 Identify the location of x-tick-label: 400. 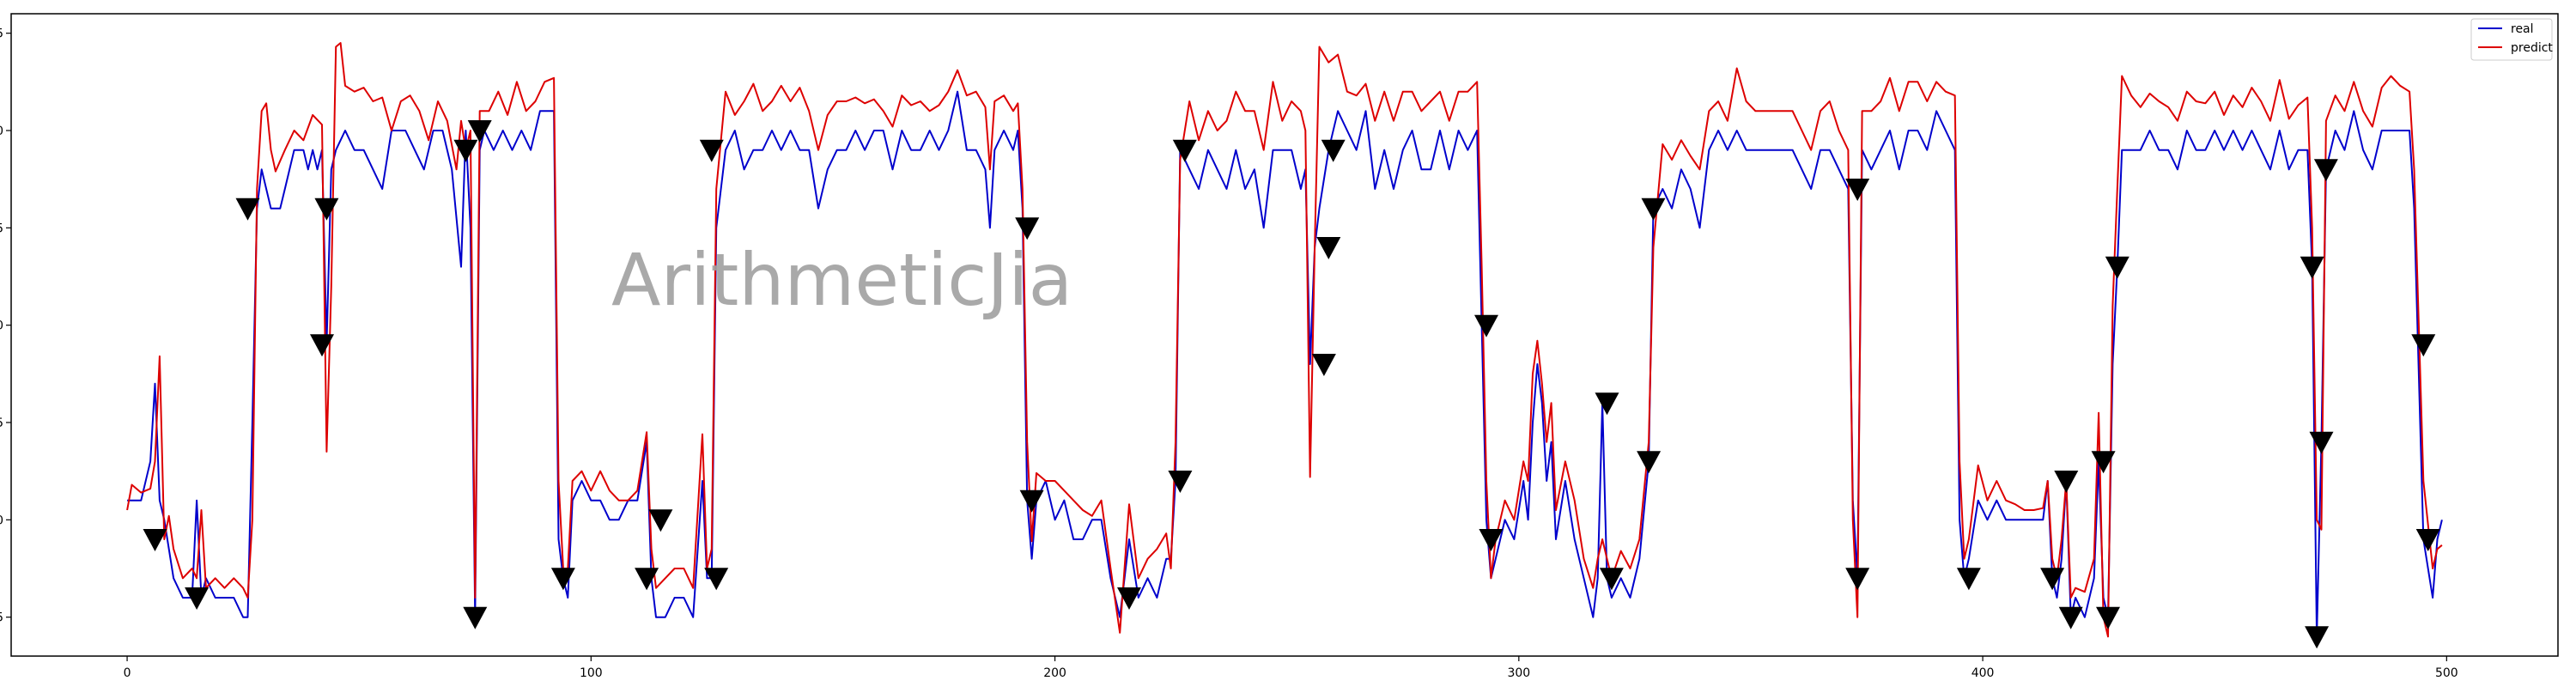
(1983, 673).